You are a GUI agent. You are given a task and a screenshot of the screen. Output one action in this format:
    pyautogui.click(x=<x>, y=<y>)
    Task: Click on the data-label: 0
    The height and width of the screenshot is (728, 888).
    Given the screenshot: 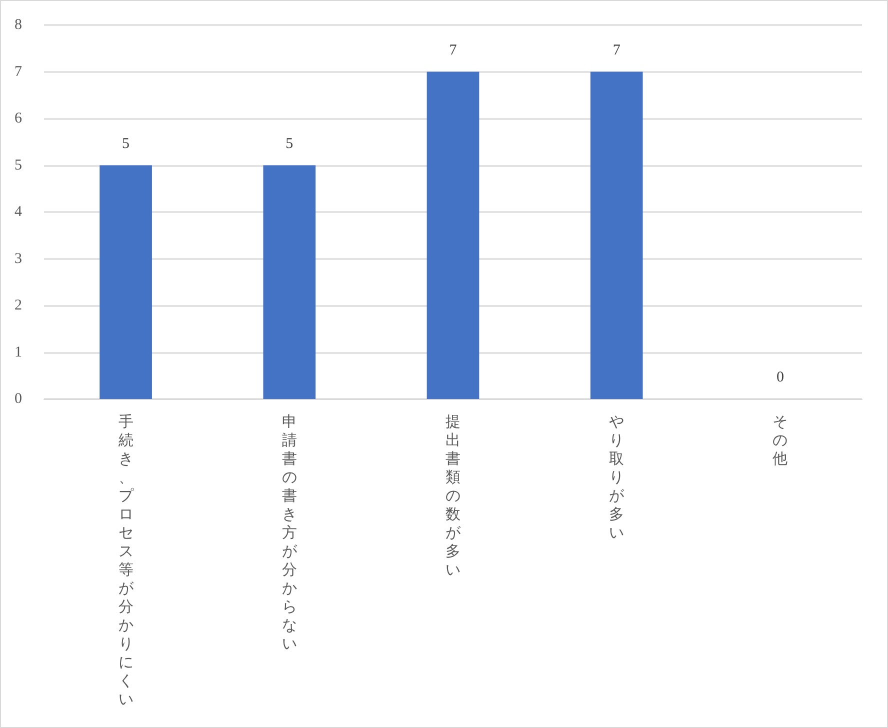 What is the action you would take?
    pyautogui.click(x=780, y=378)
    